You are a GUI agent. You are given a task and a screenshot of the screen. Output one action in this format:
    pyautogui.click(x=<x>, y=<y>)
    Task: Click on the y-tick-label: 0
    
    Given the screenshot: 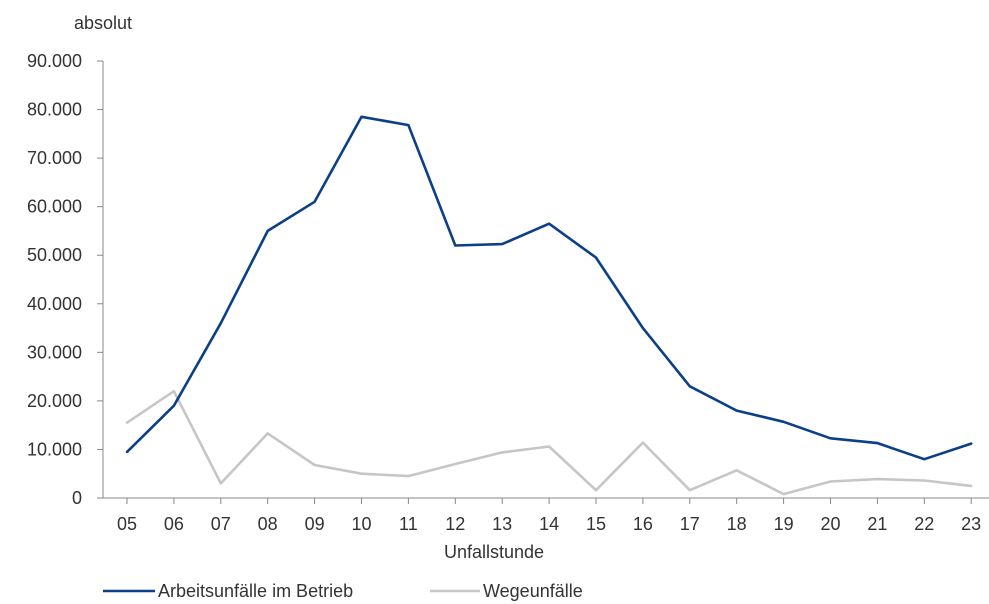 What is the action you would take?
    pyautogui.click(x=77, y=498)
    